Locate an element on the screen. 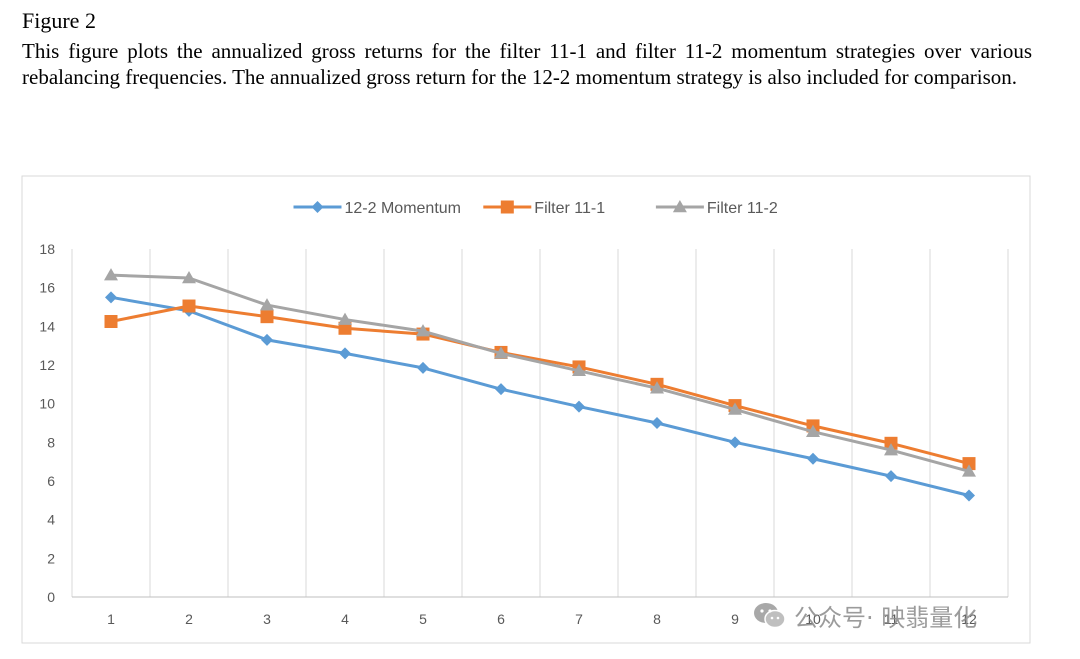  y-tick-label: 12 is located at coordinates (47, 365).